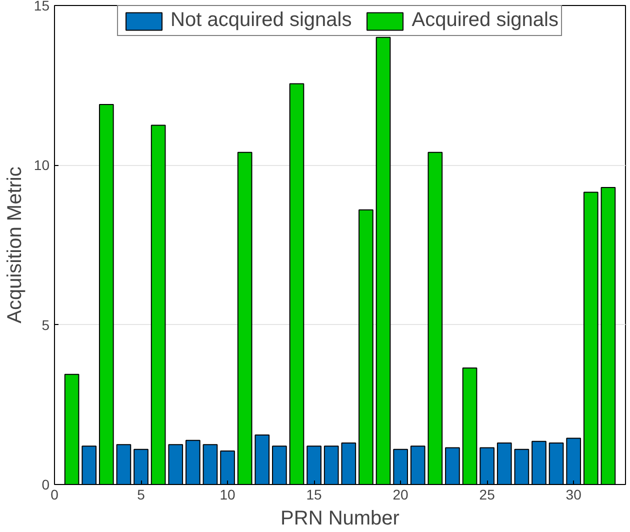  I want to click on x-tick-label: 15, so click(314, 494).